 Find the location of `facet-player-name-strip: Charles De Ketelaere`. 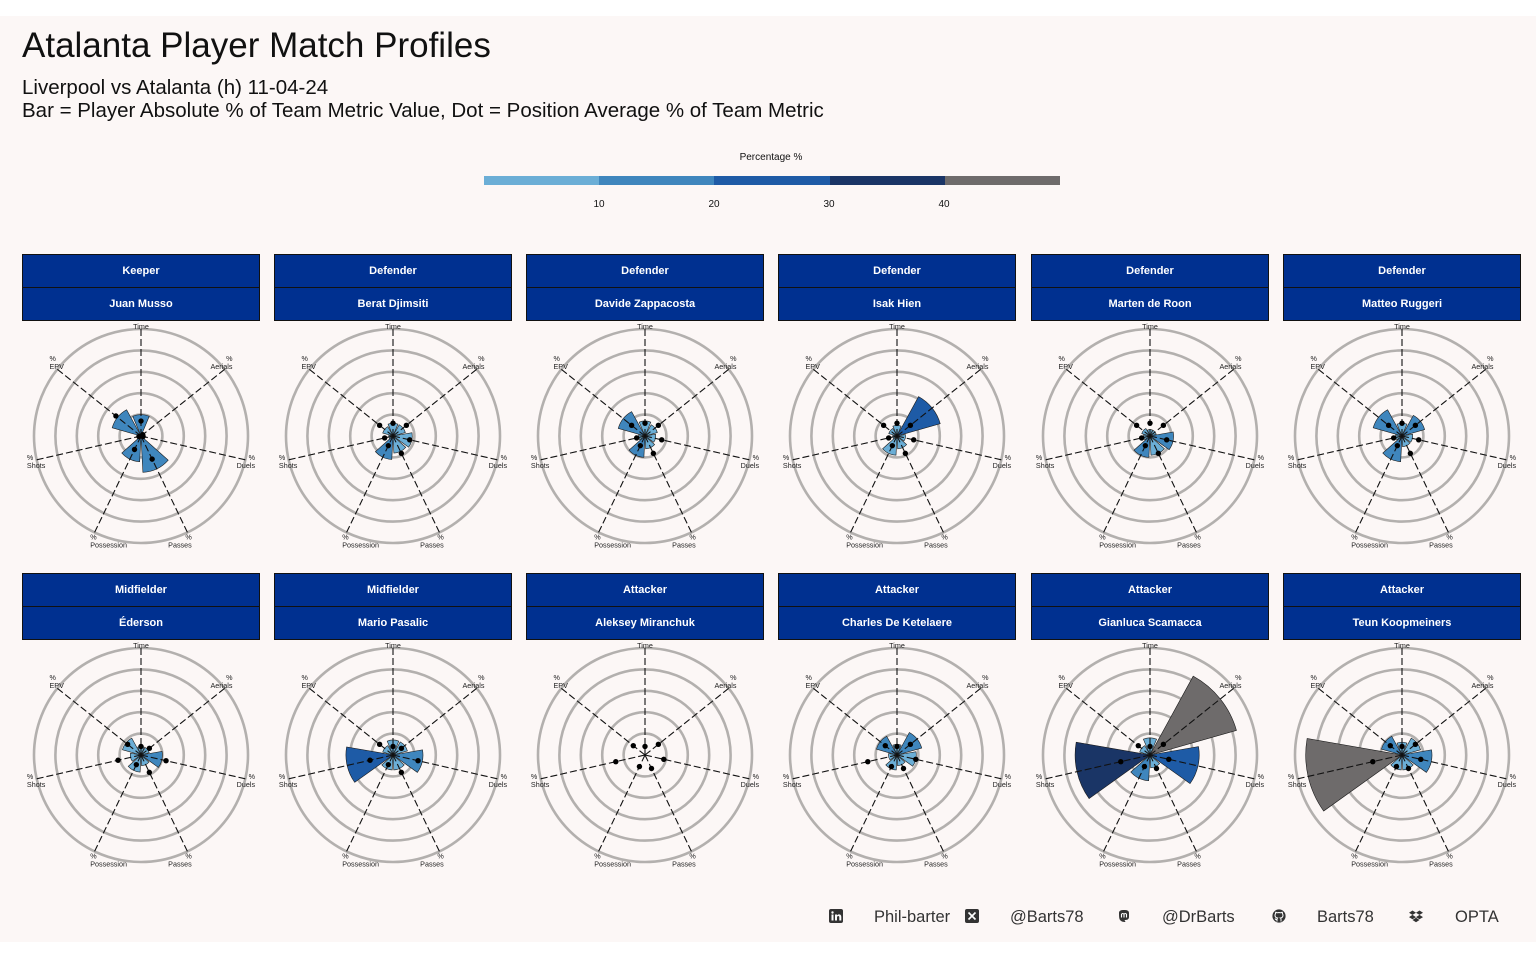

facet-player-name-strip: Charles De Ketelaere is located at coordinates (897, 623).